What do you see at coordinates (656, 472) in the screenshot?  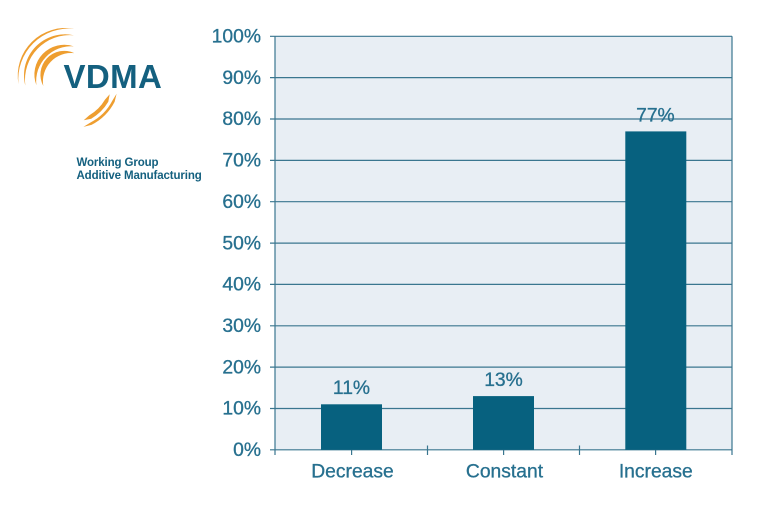 I see `svg-text: Increase` at bounding box center [656, 472].